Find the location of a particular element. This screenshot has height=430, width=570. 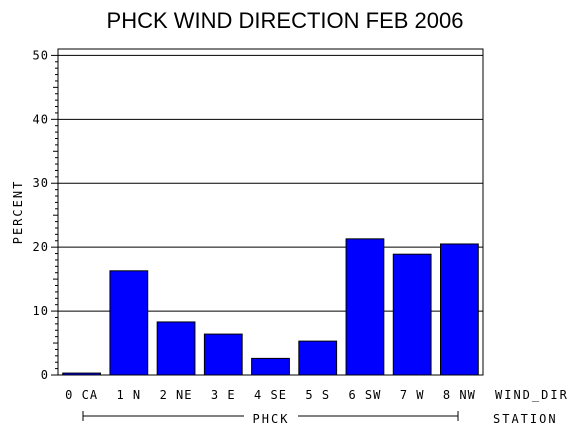

x-tick-label: 8 NW is located at coordinates (459, 395).